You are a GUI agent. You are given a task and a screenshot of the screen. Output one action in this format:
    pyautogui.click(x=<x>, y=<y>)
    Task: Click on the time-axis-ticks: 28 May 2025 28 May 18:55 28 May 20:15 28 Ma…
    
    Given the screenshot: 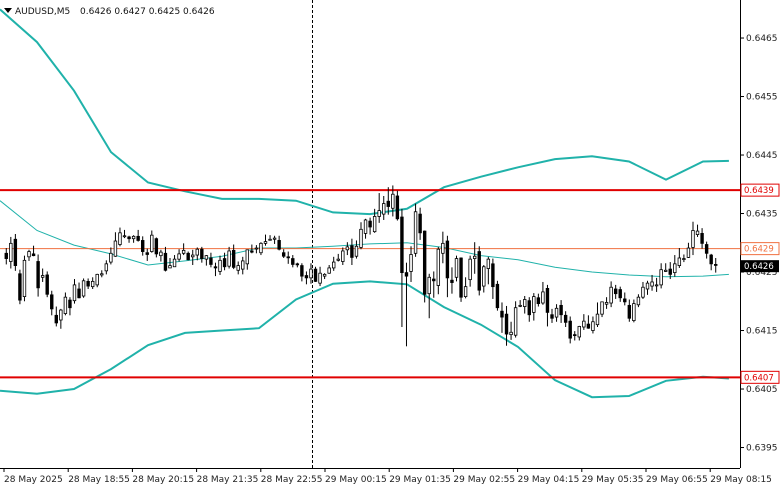 What is the action you would take?
    pyautogui.click(x=387, y=476)
    